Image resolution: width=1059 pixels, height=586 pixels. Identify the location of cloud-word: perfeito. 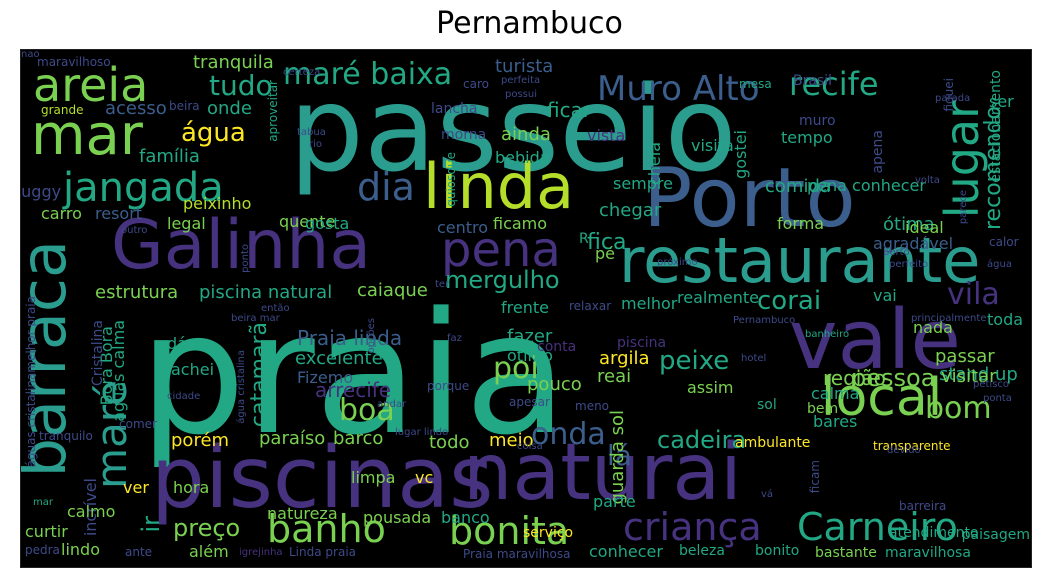
(909, 264).